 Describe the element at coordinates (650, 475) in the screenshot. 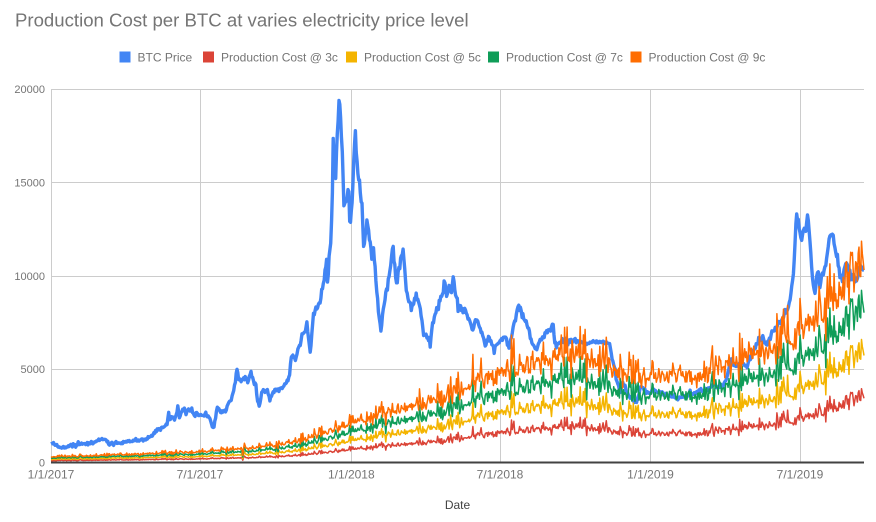

I see `svg-text: 1/1/2019` at that location.